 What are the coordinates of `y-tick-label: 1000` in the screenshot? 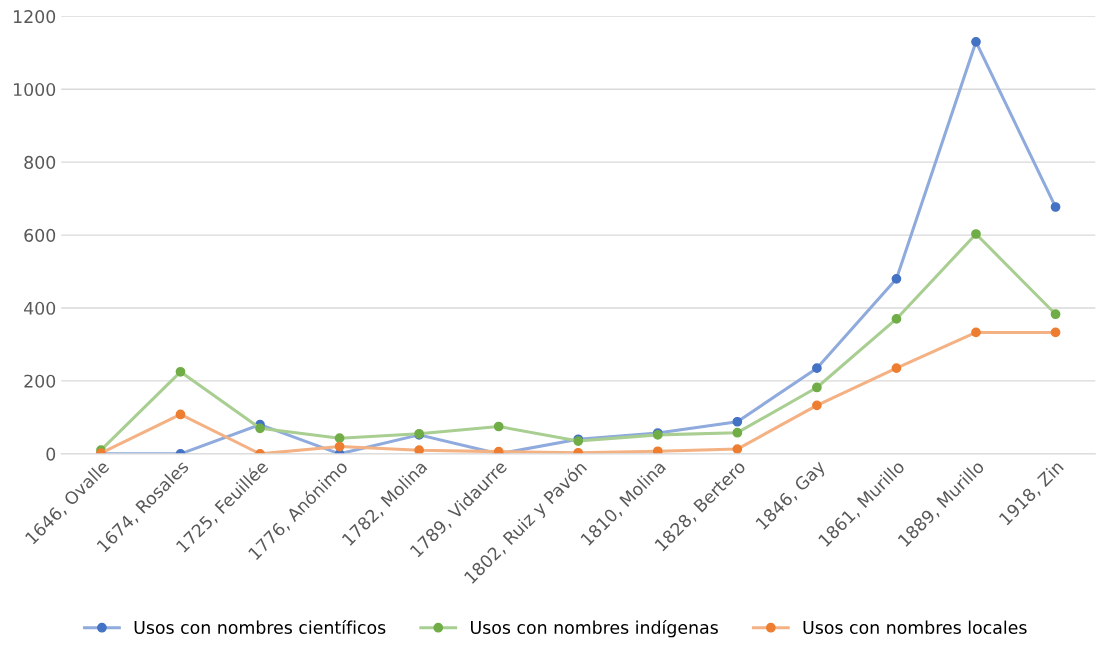 It's located at (35, 89).